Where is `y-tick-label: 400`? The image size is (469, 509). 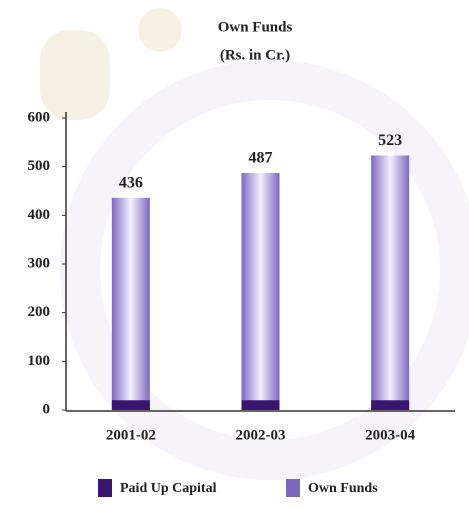
y-tick-label: 400 is located at coordinates (39, 215).